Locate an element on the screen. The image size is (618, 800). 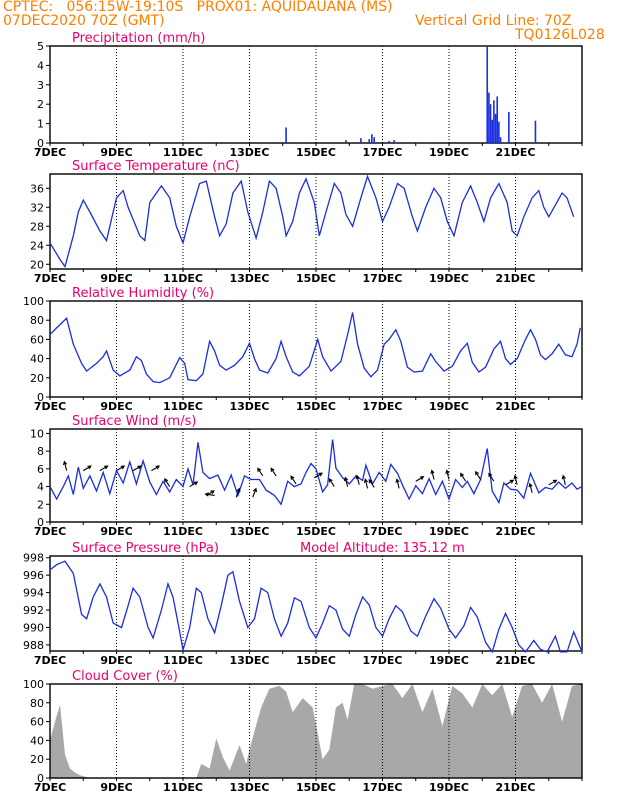
panel-title: Surface Wind (m/s) is located at coordinates (134, 421).